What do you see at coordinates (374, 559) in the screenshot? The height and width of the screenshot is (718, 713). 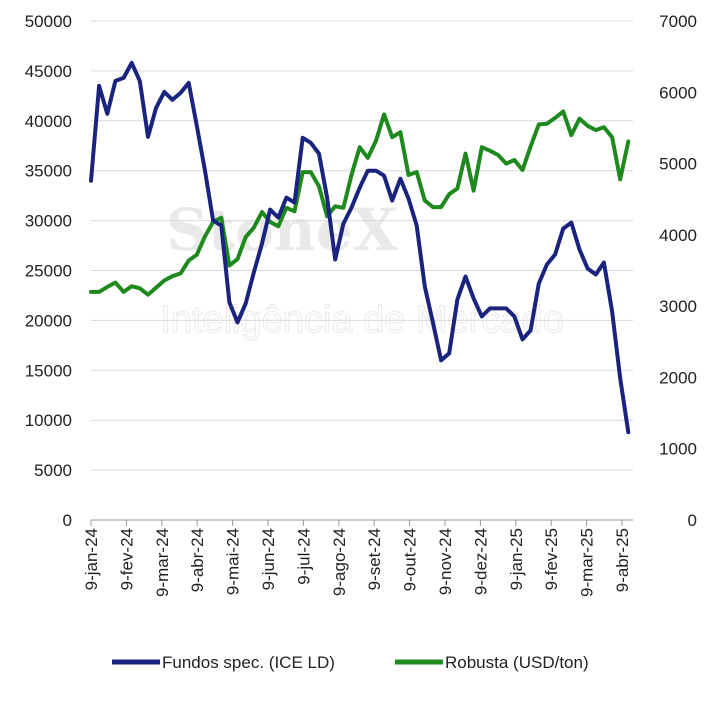 I see `x-tick-label: 9-set-24` at bounding box center [374, 559].